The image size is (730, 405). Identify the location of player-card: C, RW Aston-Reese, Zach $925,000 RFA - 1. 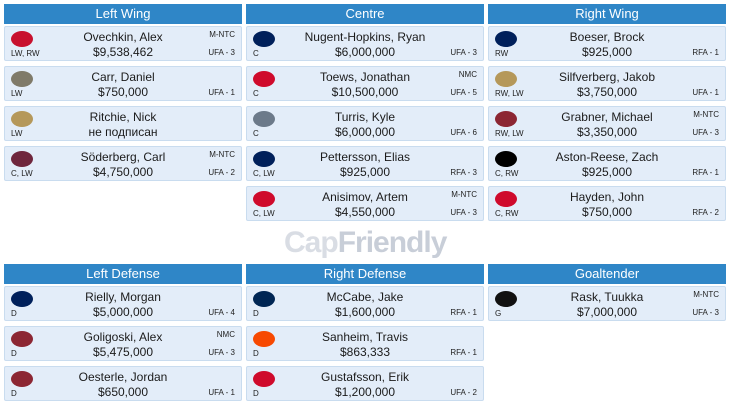
(607, 163).